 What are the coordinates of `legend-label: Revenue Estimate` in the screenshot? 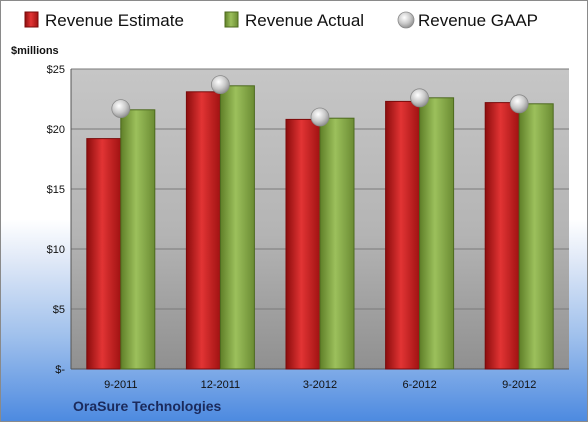 It's located at (114, 20).